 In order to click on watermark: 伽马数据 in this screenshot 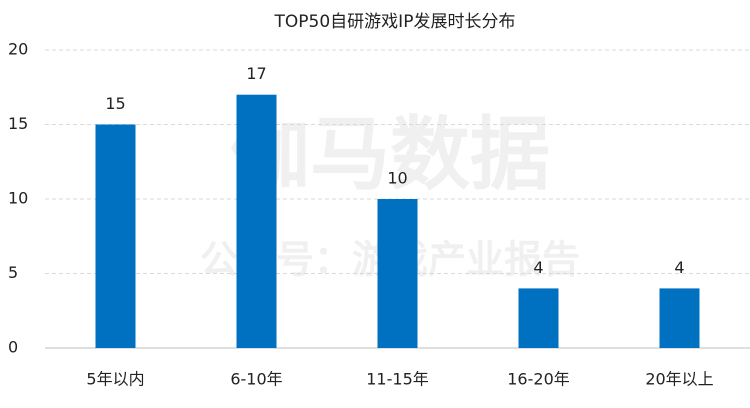, I will do `click(390, 154)`.